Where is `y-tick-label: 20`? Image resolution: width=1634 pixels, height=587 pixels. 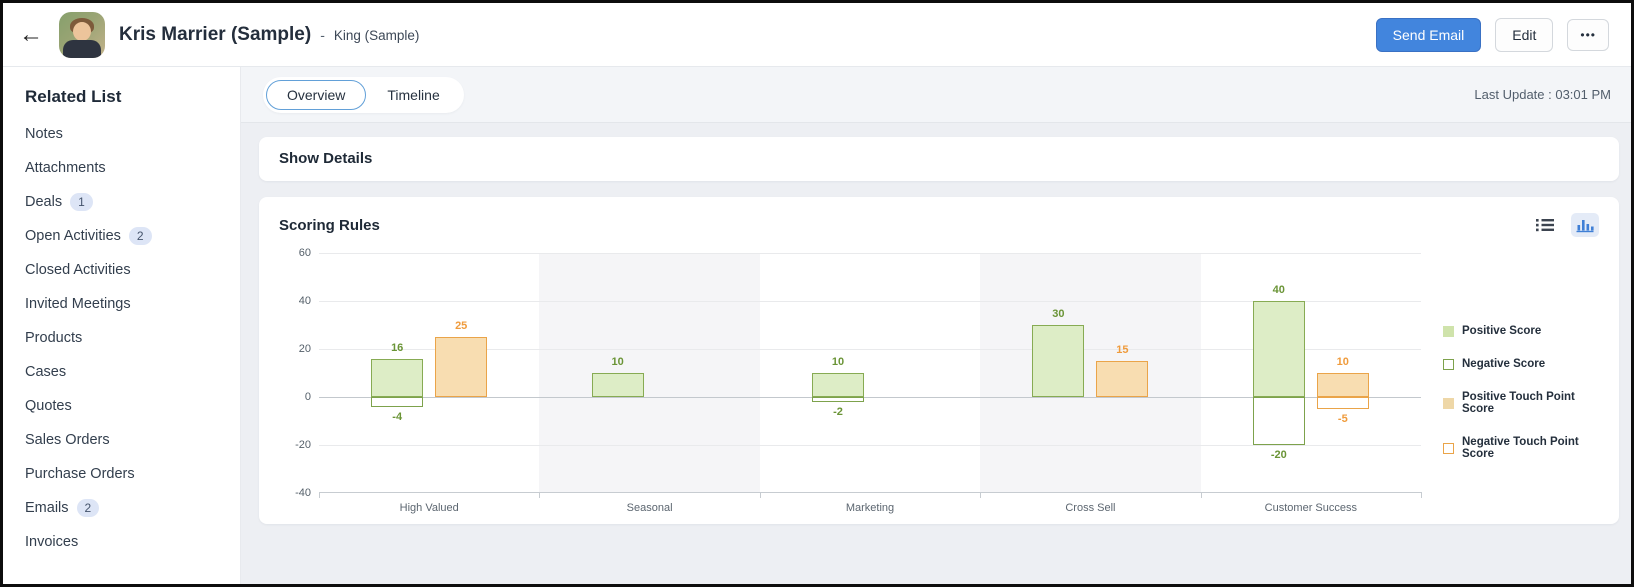 y-tick-label: 20 is located at coordinates (304, 349).